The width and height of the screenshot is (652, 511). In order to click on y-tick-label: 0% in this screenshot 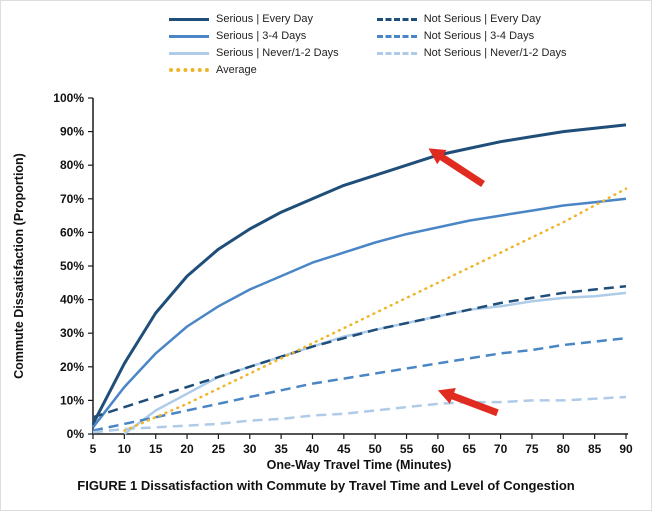, I will do `click(76, 434)`.